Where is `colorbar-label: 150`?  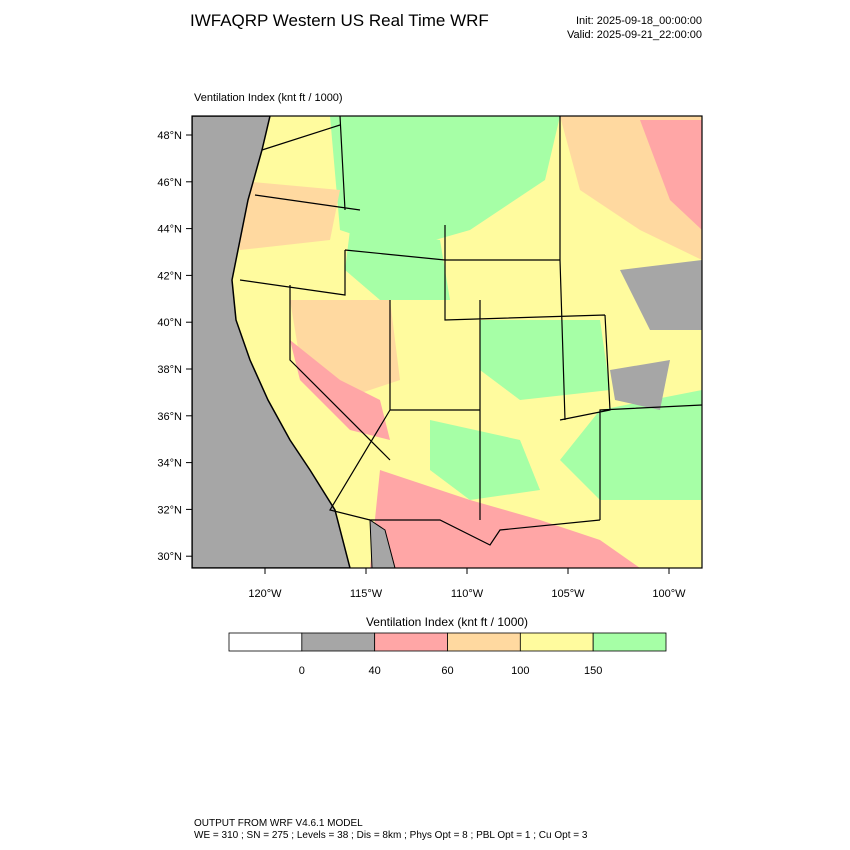 colorbar-label: 150 is located at coordinates (593, 671).